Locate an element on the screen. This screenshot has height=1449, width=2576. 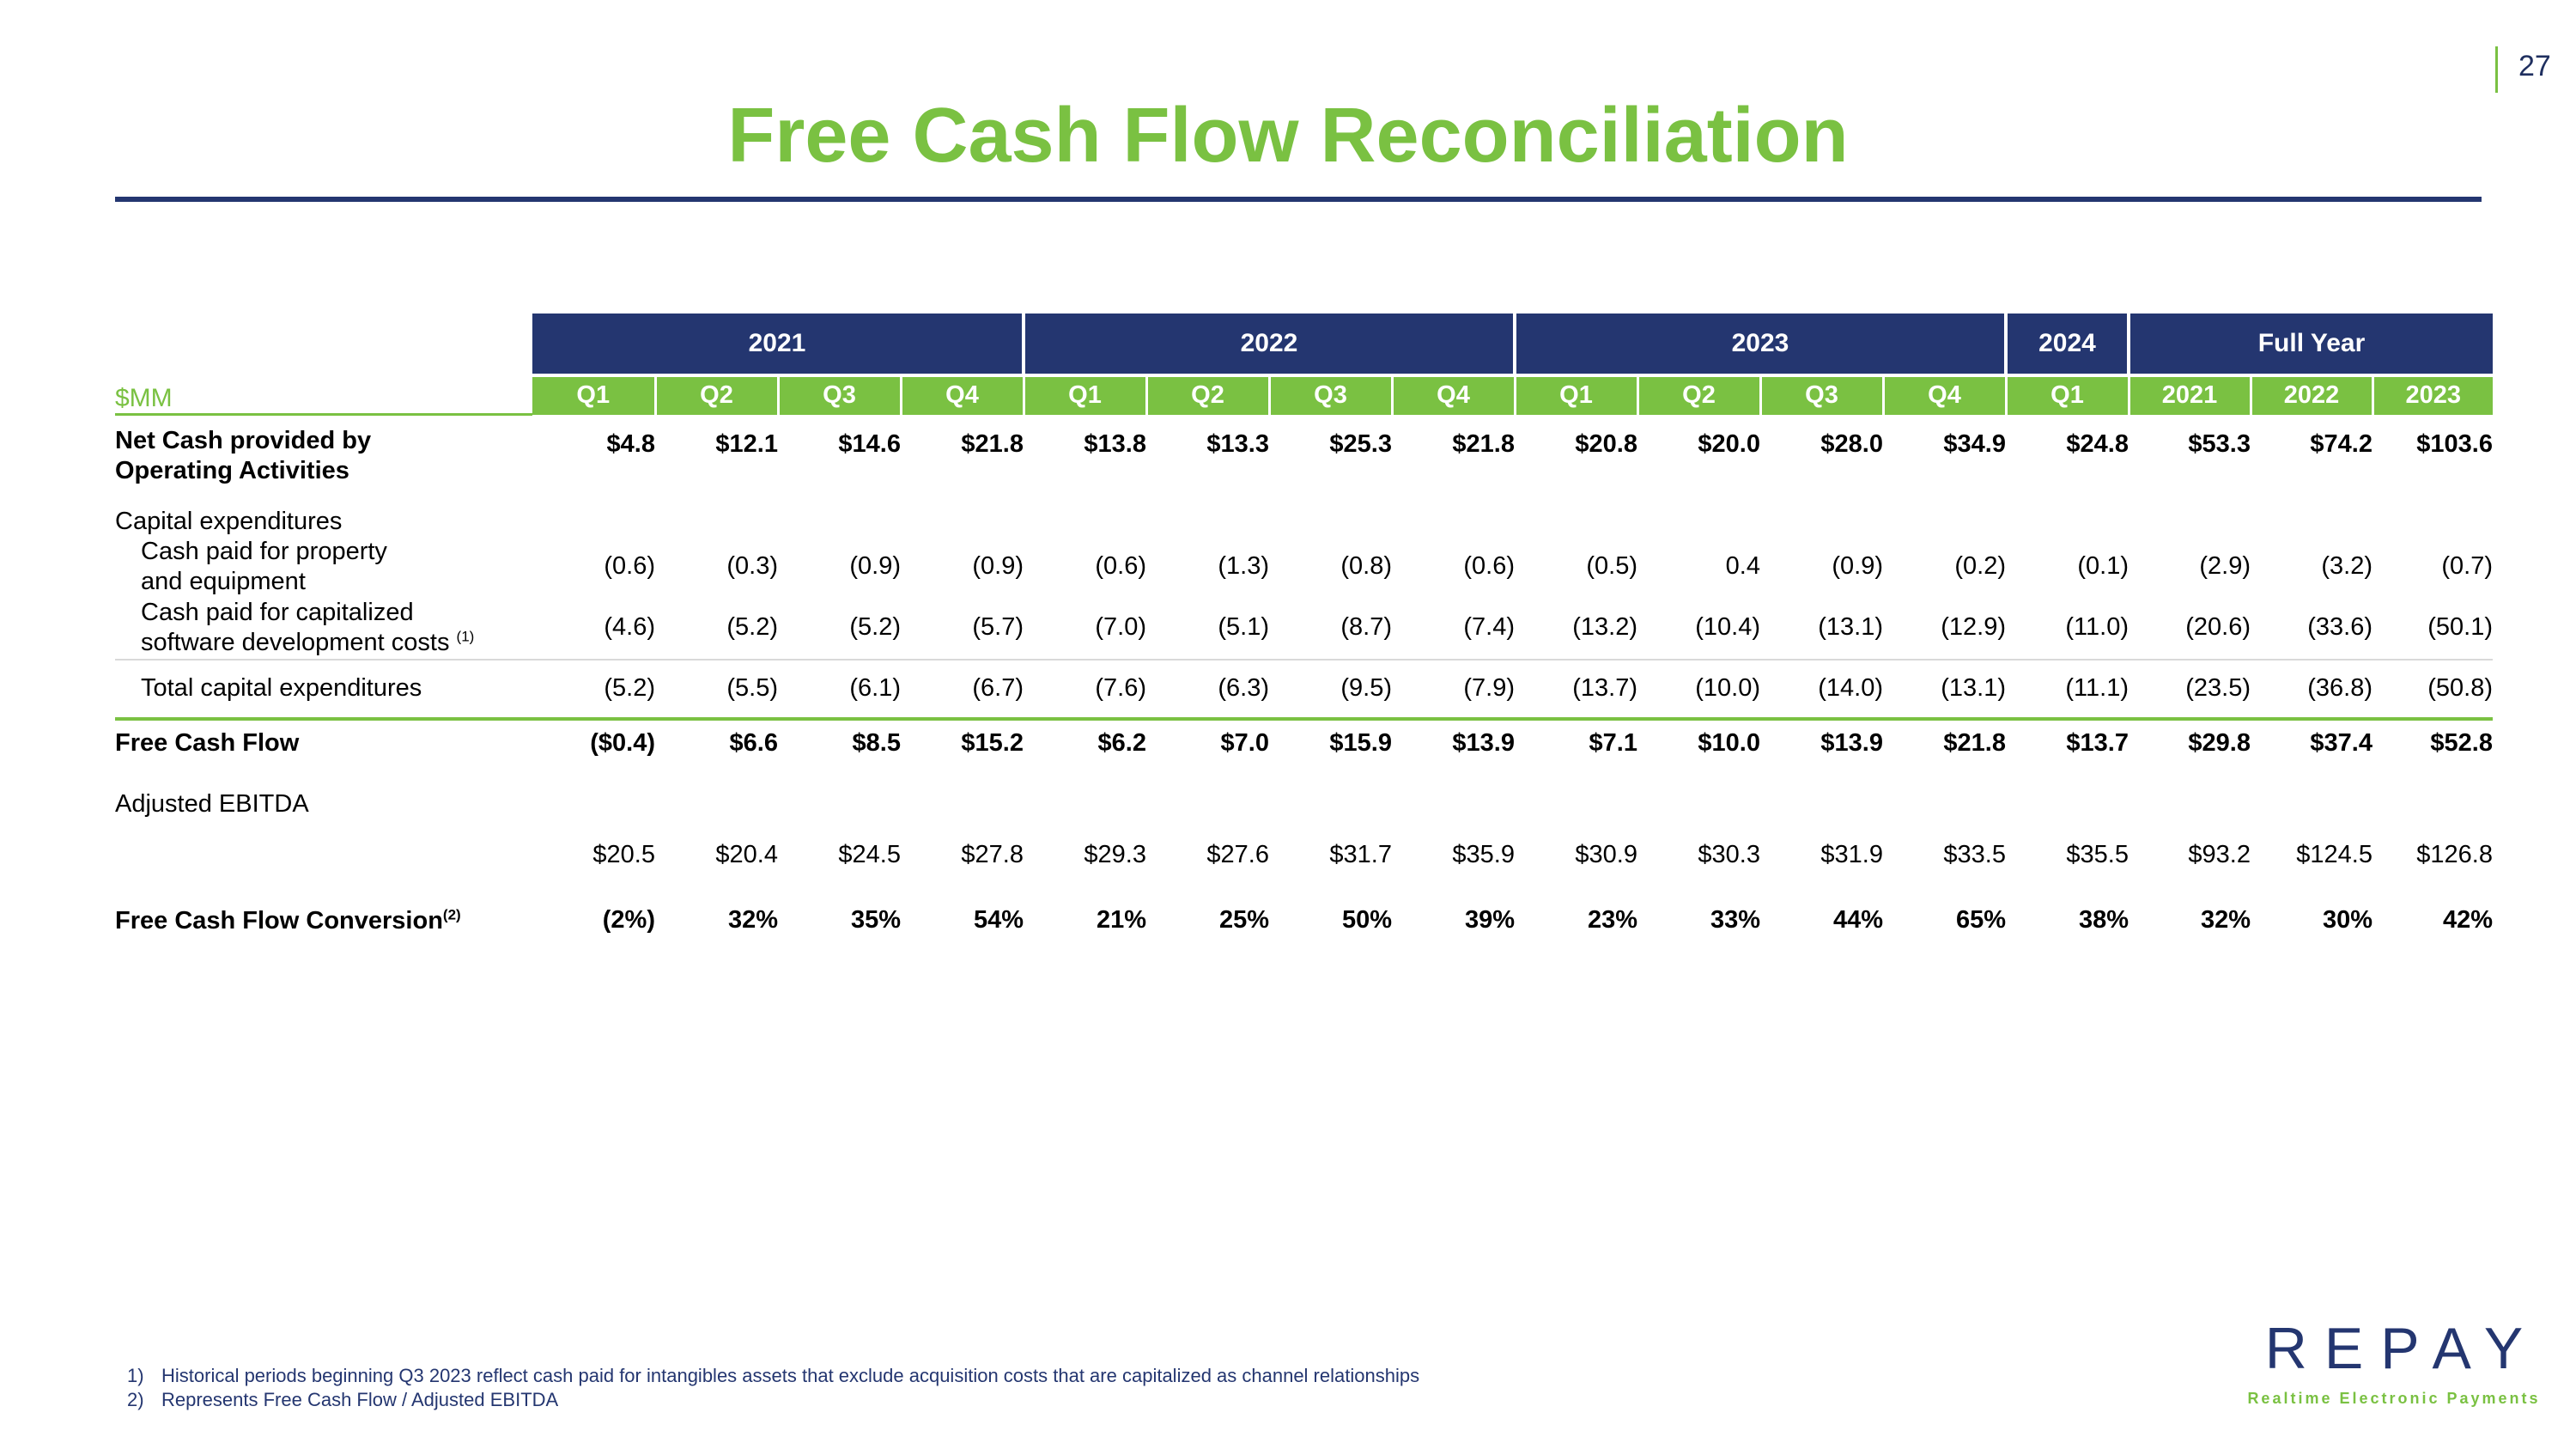
label-line: Cash paid for property is located at coordinates (264, 551).